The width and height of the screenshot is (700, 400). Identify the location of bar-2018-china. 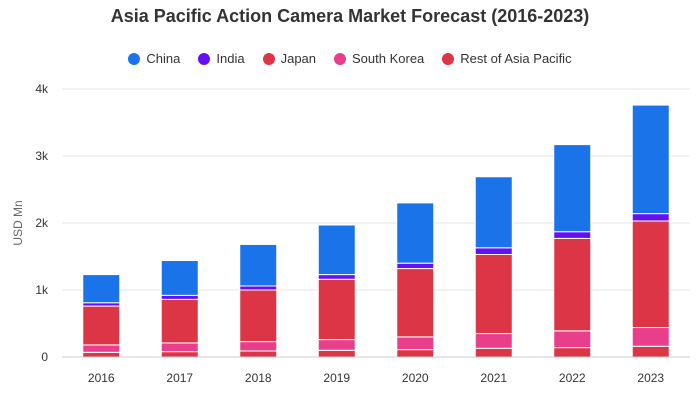
(258, 265).